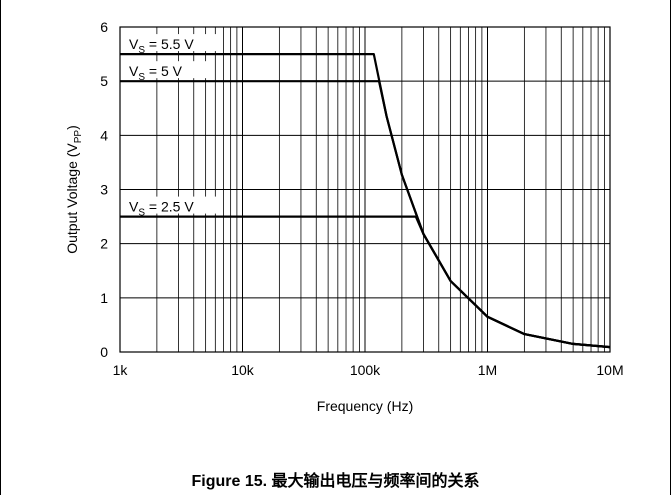 The image size is (671, 497). What do you see at coordinates (161, 209) in the screenshot?
I see `series-label: VS = 2.5 V` at bounding box center [161, 209].